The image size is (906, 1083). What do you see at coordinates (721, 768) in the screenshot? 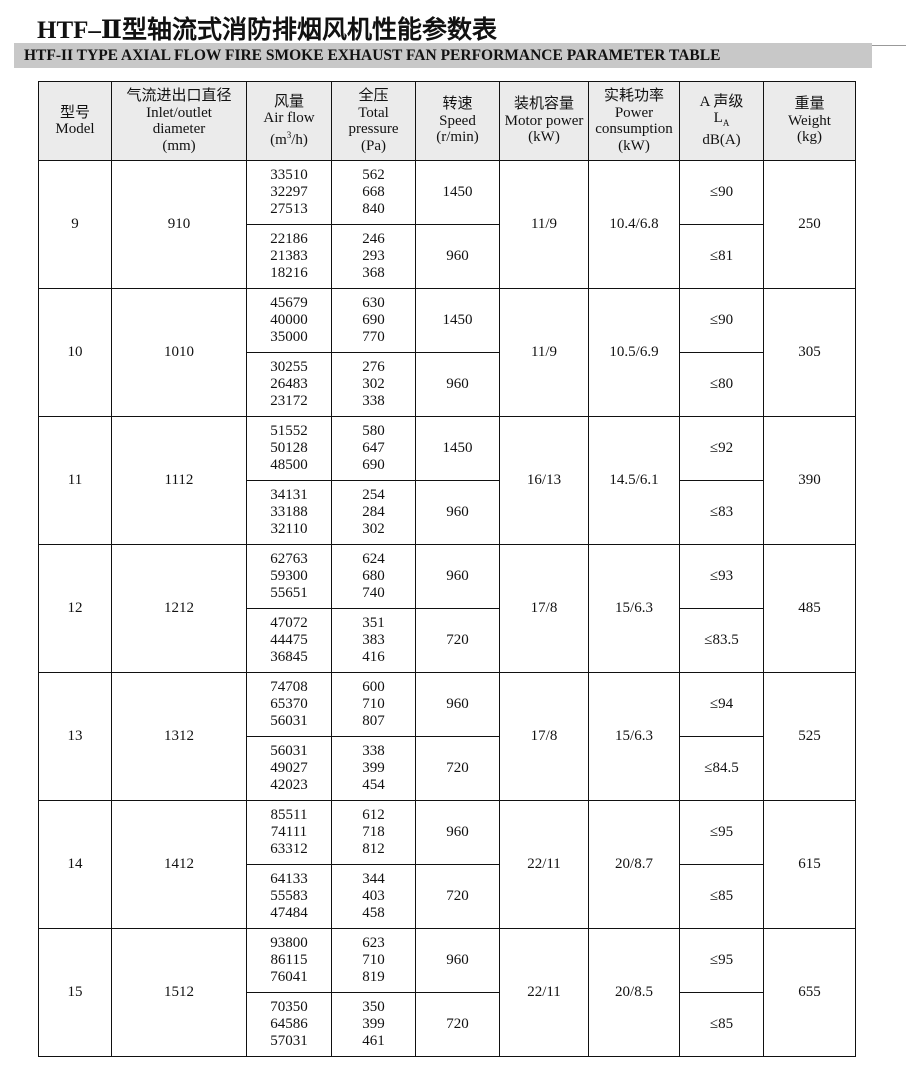
I see `sound-level-cell: ≤84.5` at bounding box center [721, 768].